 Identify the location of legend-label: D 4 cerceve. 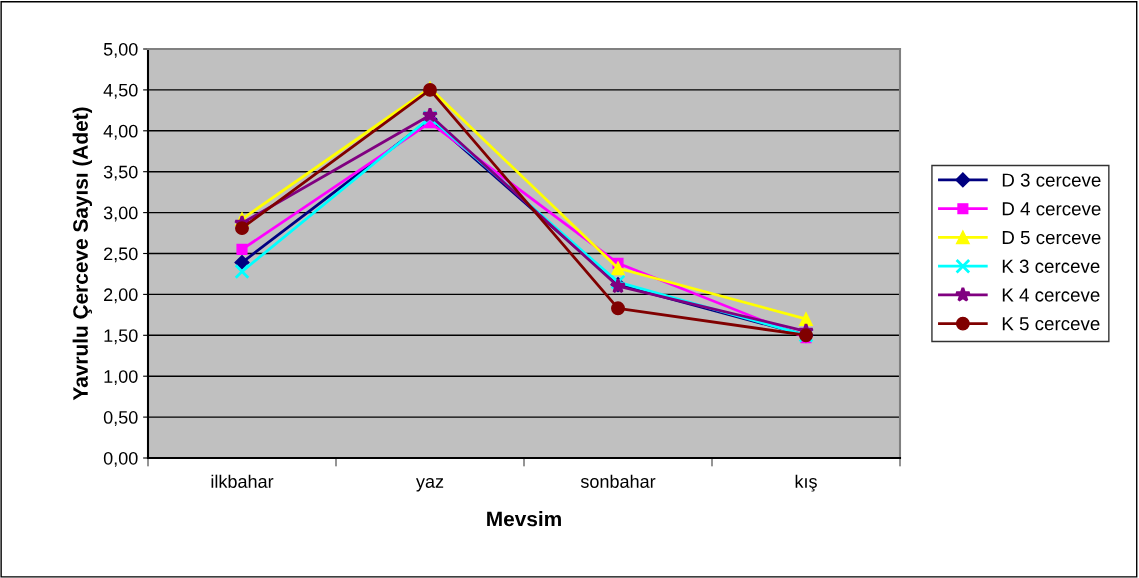
(1051, 209).